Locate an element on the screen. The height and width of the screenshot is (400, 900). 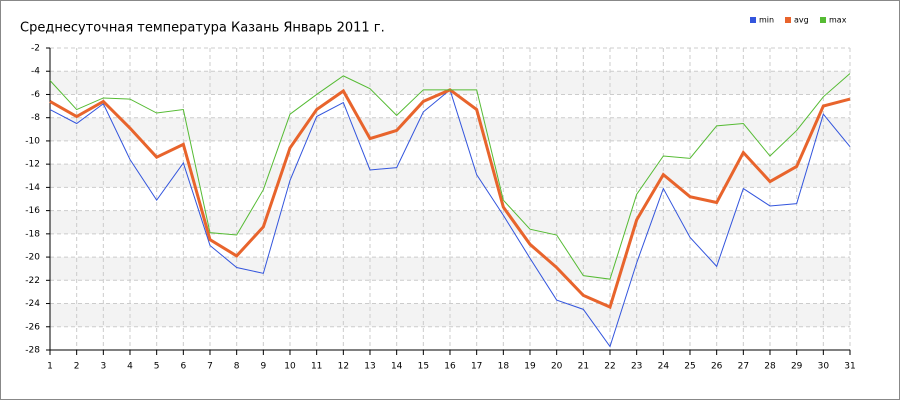
x-tick-label: 22 is located at coordinates (609, 367).